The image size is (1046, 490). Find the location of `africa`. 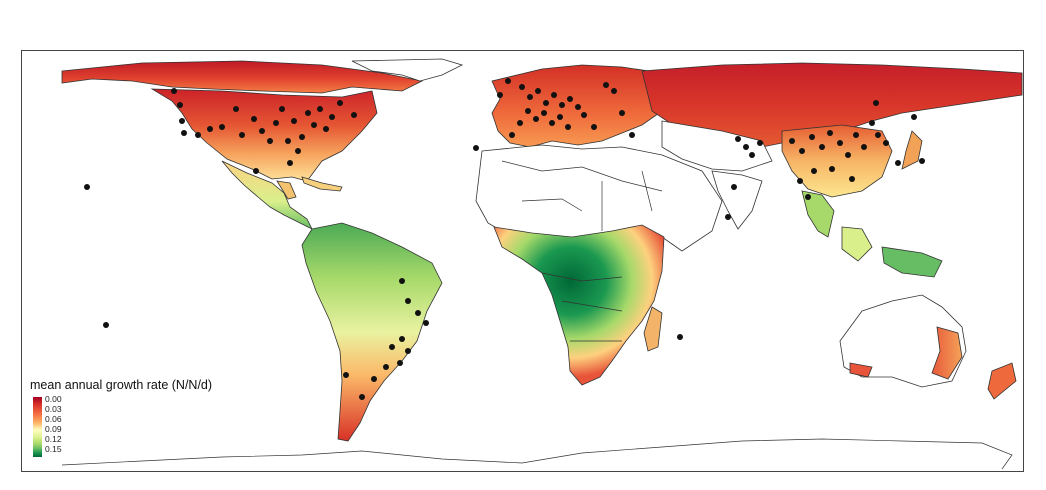

africa is located at coordinates (579, 305).